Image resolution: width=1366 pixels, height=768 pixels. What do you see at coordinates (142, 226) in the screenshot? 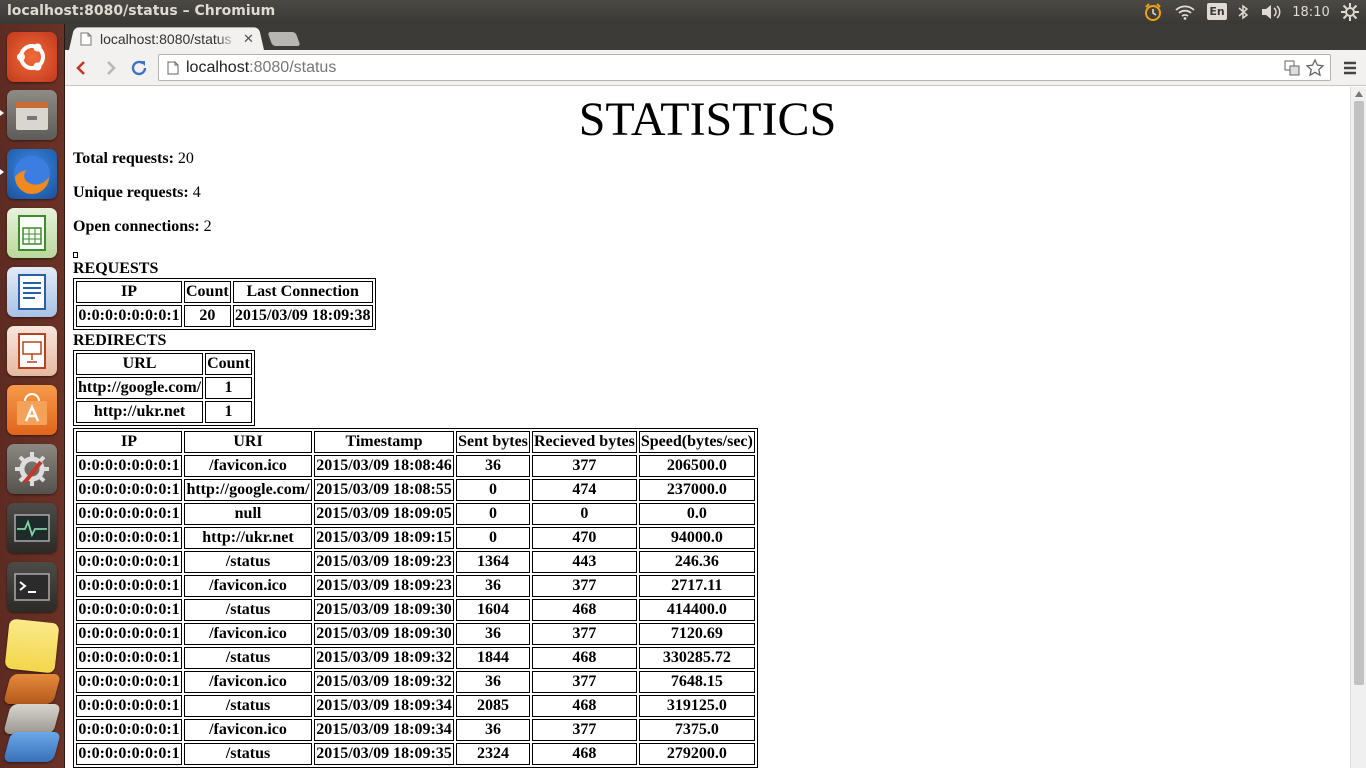
I see `open-connections: Open connections: 2` at bounding box center [142, 226].